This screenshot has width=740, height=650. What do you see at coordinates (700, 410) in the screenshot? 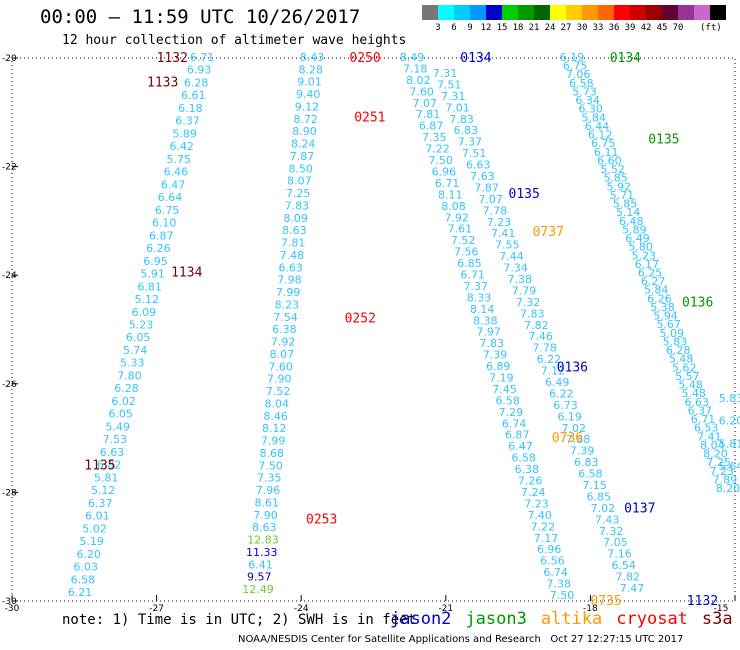
I see `wave-height-value: 6.37` at bounding box center [700, 410].